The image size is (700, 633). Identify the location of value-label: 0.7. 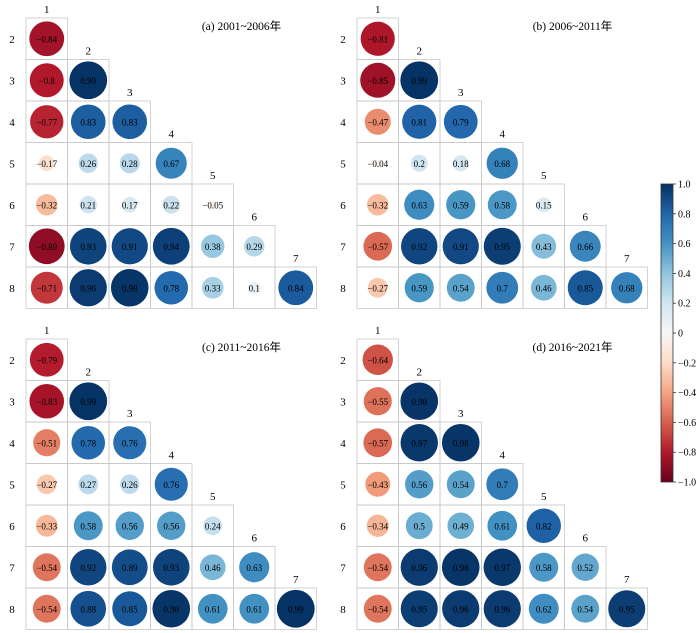
(503, 288).